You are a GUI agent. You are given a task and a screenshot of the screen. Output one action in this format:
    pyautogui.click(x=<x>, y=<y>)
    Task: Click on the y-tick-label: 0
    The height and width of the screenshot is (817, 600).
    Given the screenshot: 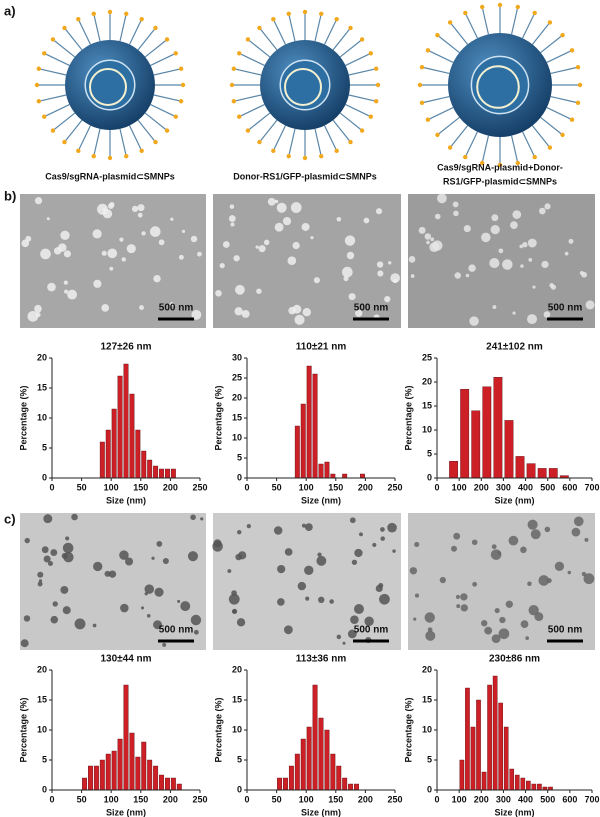 What is the action you would take?
    pyautogui.click(x=44, y=477)
    